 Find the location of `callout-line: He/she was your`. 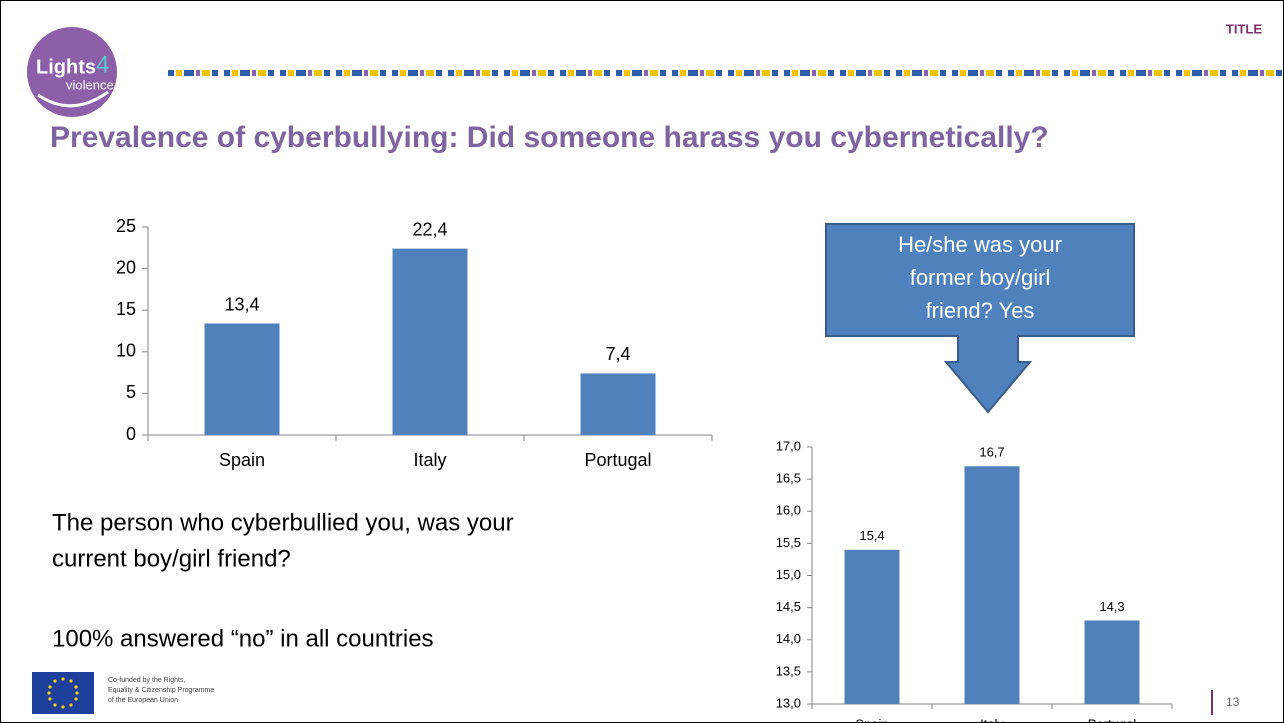

callout-line: He/she was your is located at coordinates (980, 244).